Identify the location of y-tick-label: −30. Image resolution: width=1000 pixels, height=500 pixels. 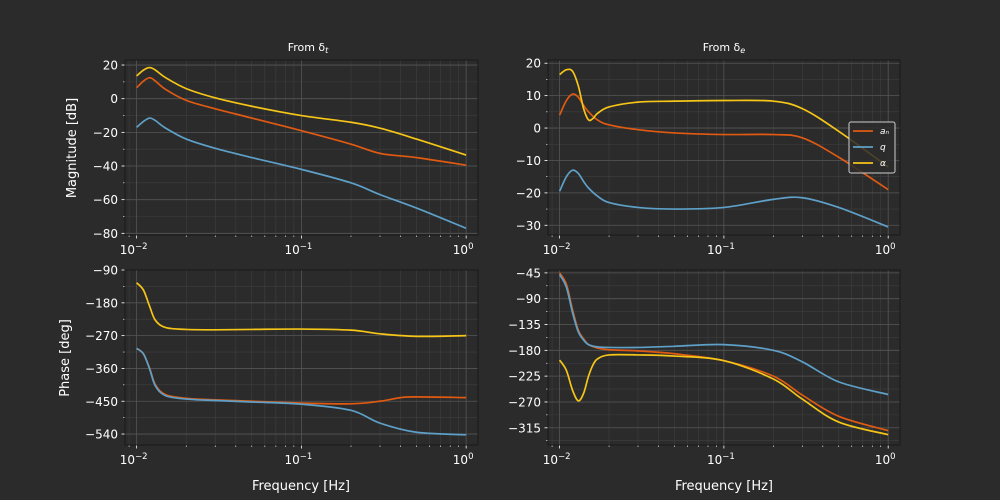
(528, 226).